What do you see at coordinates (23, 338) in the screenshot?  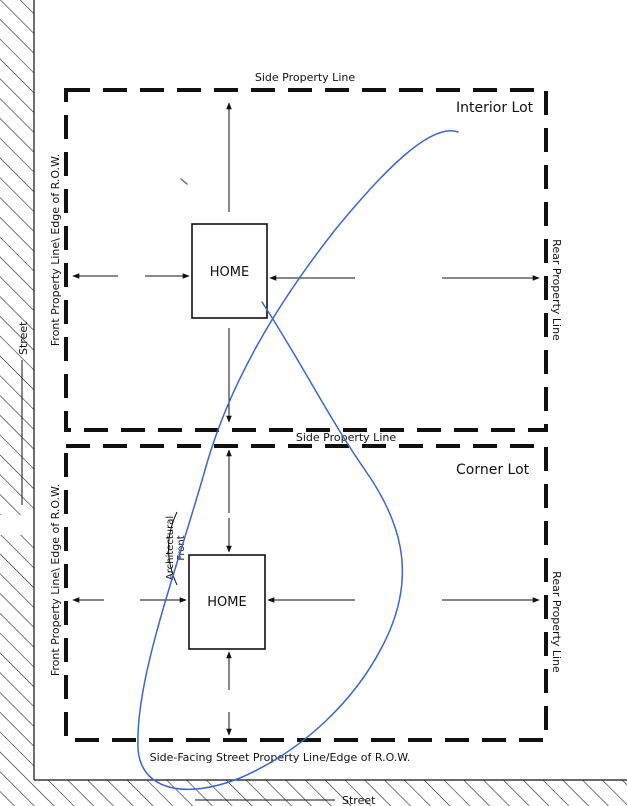 I see `left-street-label: Street` at bounding box center [23, 338].